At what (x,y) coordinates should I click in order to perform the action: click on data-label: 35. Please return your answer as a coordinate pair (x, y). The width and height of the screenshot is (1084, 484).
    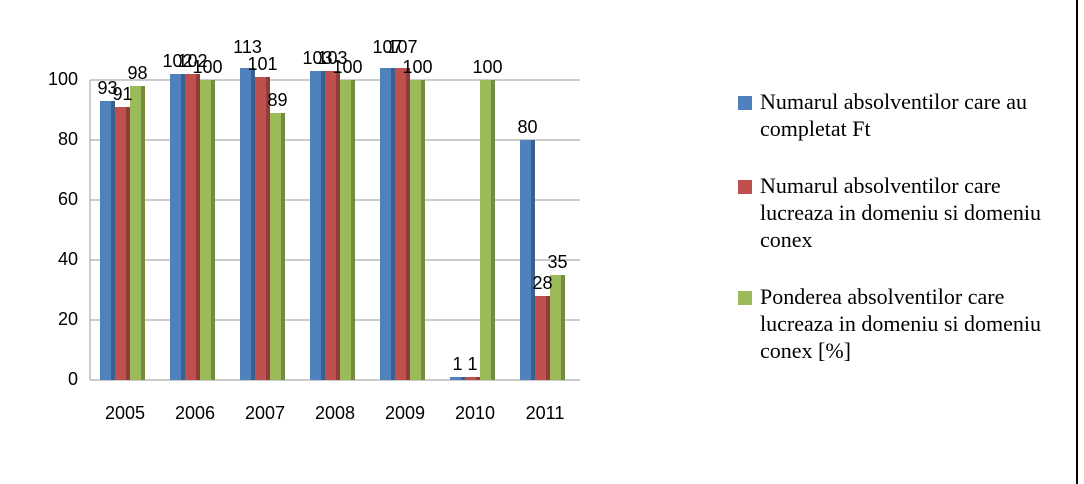
    Looking at the image, I should click on (557, 262).